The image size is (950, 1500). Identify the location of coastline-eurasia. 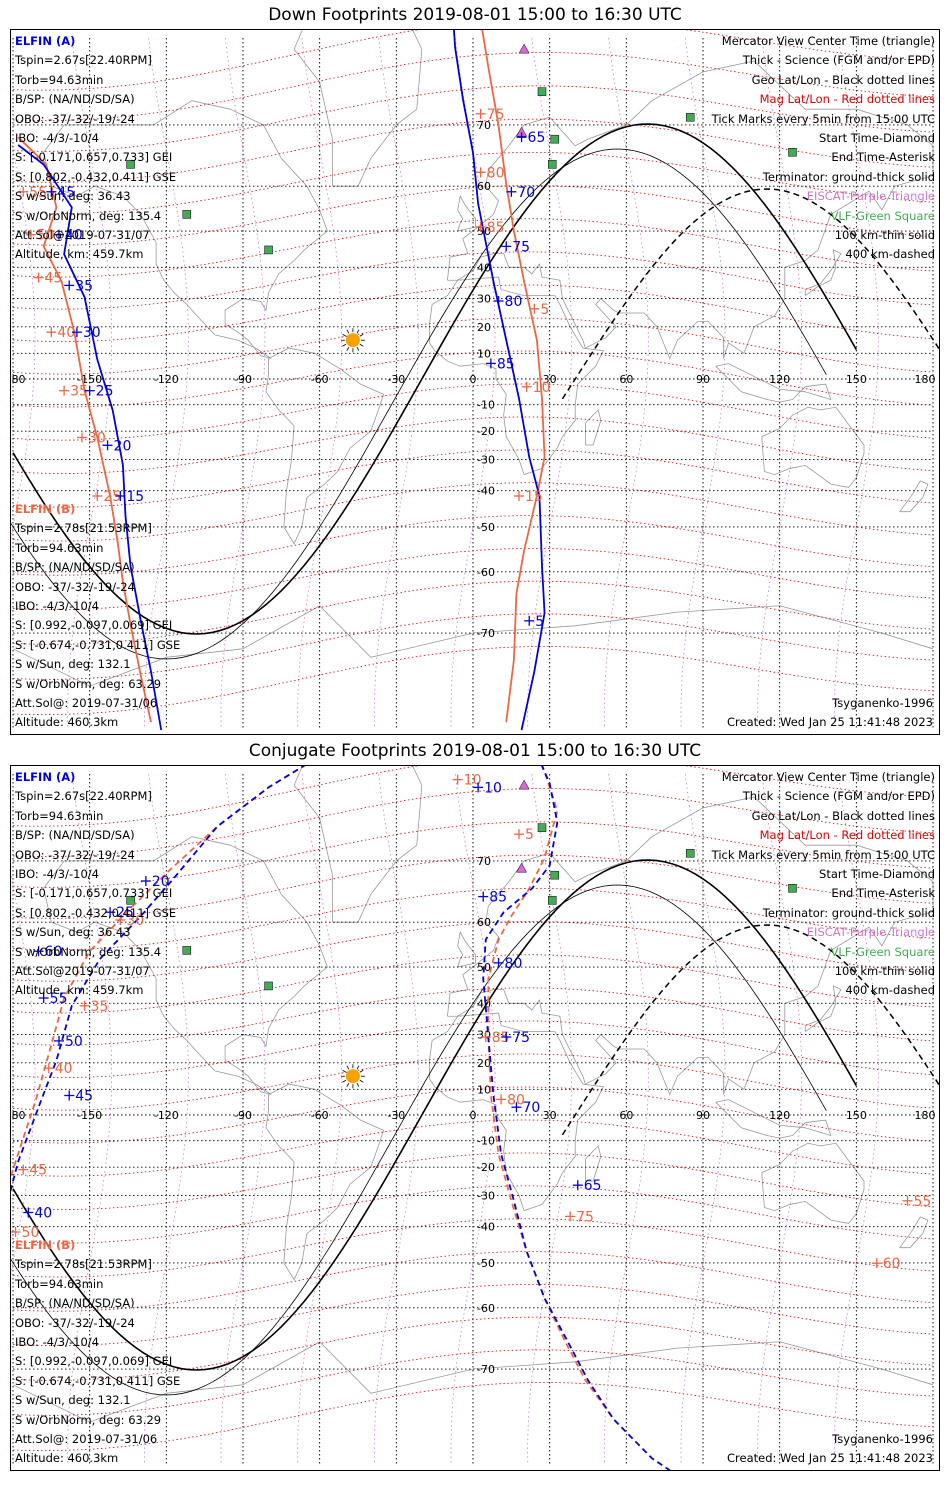
(690, 210).